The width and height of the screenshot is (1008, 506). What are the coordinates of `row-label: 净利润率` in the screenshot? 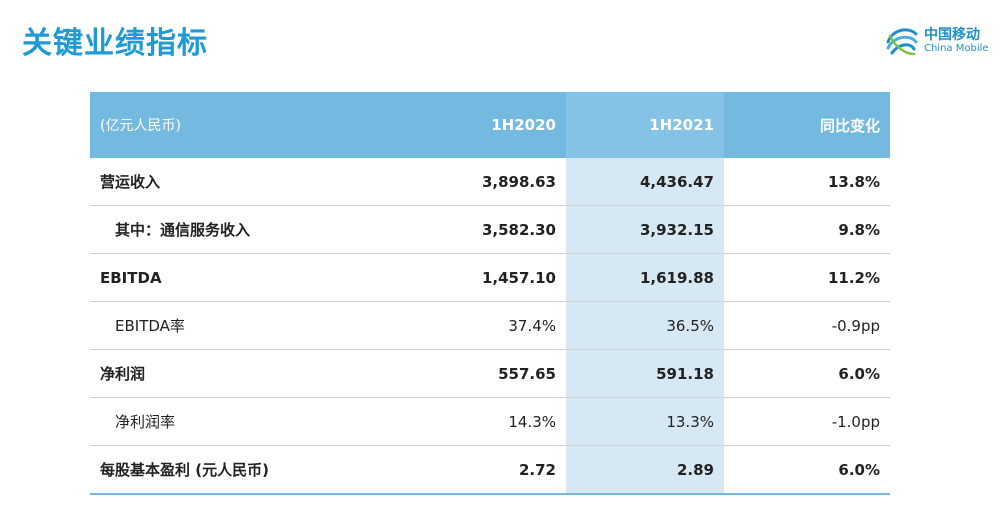 It's located at (247, 421).